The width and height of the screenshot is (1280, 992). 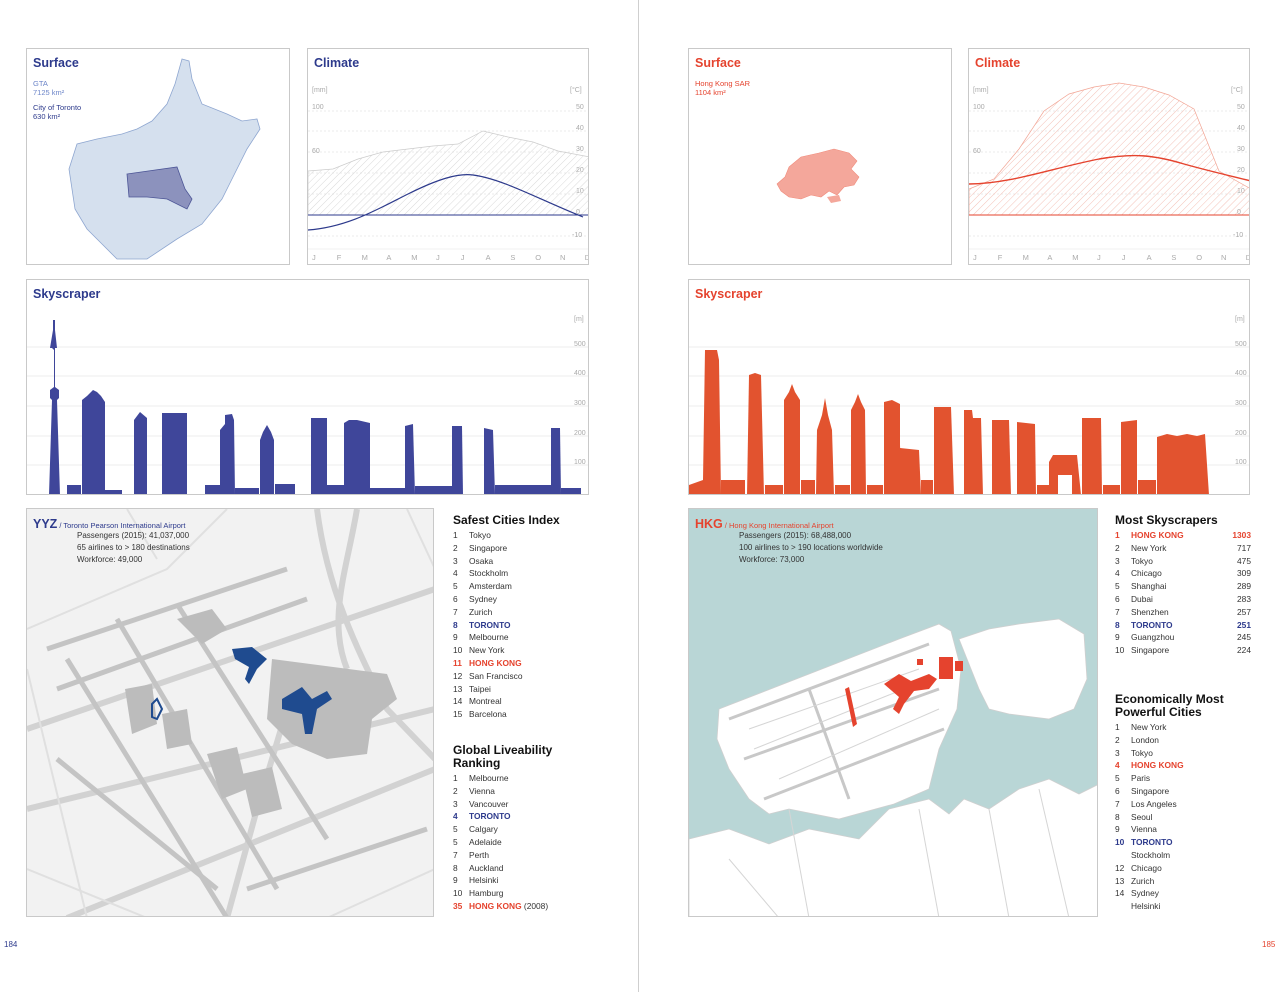 I want to click on page-number-right: 185, so click(x=1269, y=944).